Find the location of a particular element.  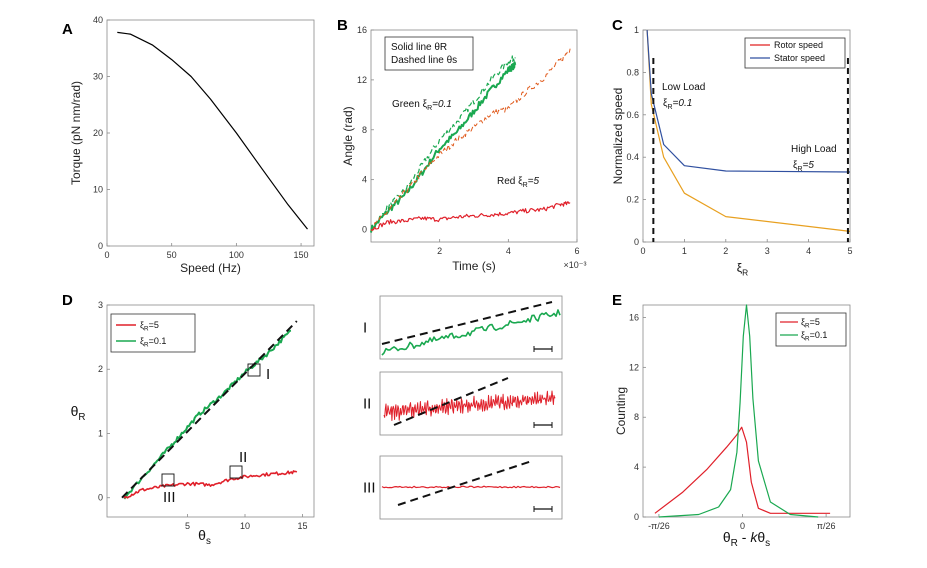

x-tick-label: 50 is located at coordinates (172, 255).